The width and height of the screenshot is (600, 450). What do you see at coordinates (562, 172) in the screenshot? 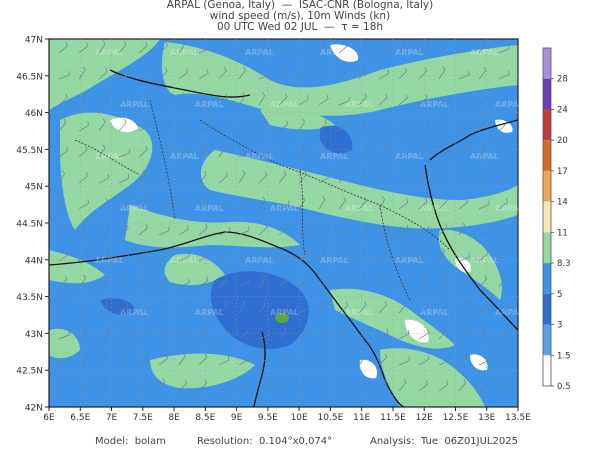
I see `colorbar-label: 17` at bounding box center [562, 172].